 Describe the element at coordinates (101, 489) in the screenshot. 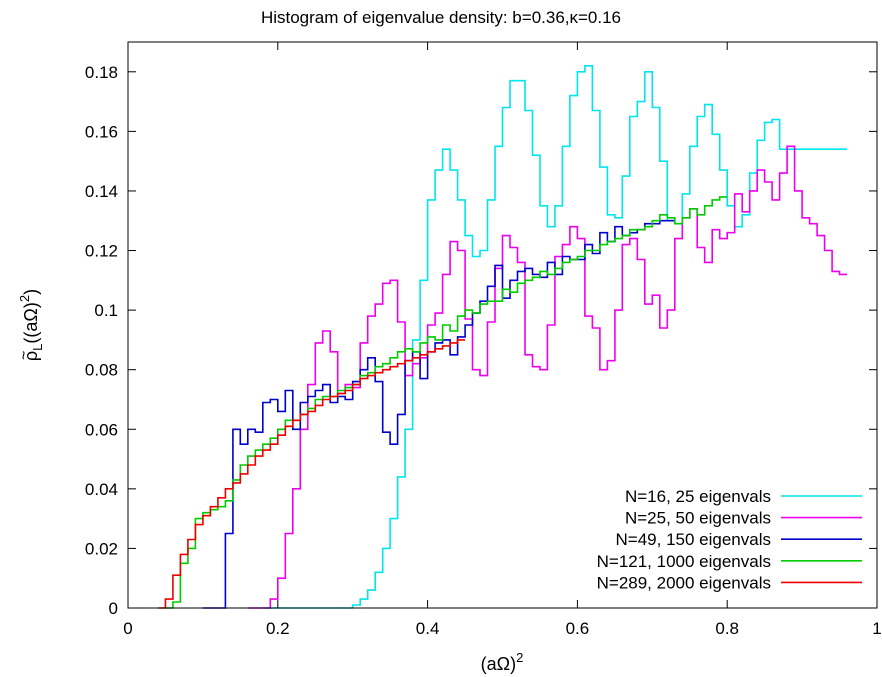

I see `y-tick-label: 0.04` at that location.